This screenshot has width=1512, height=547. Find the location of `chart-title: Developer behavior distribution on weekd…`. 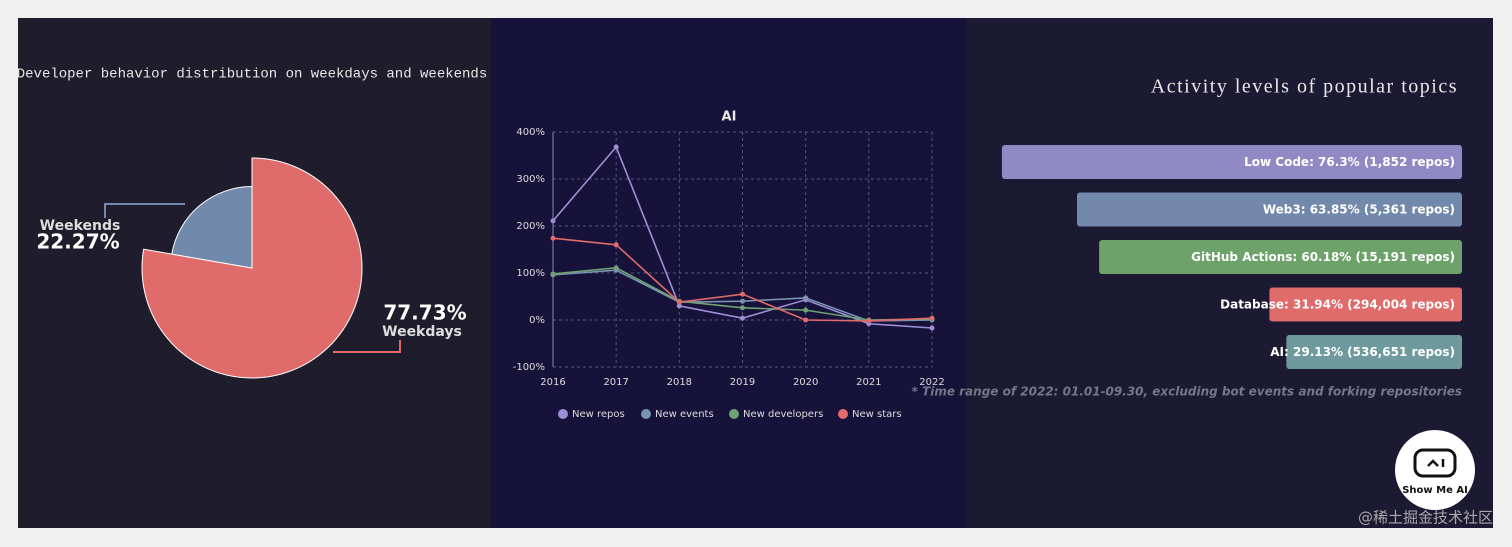

chart-title: Developer behavior distribution on weekd… is located at coordinates (252, 75).